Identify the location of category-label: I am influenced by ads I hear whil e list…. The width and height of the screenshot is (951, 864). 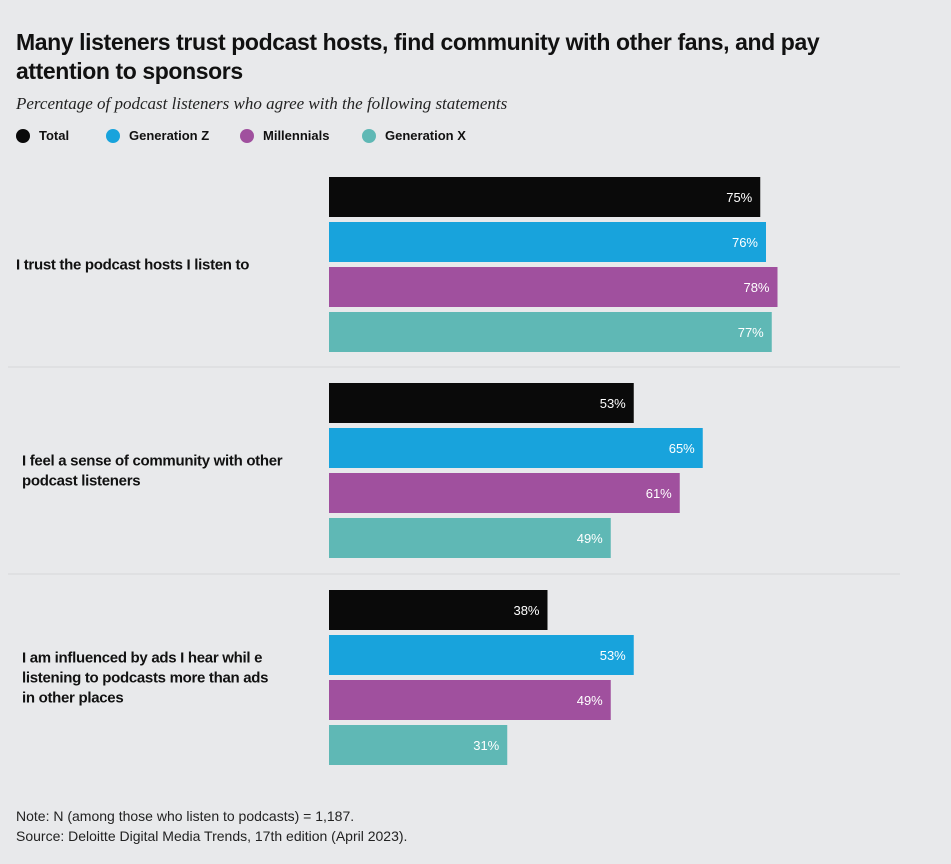
(145, 678).